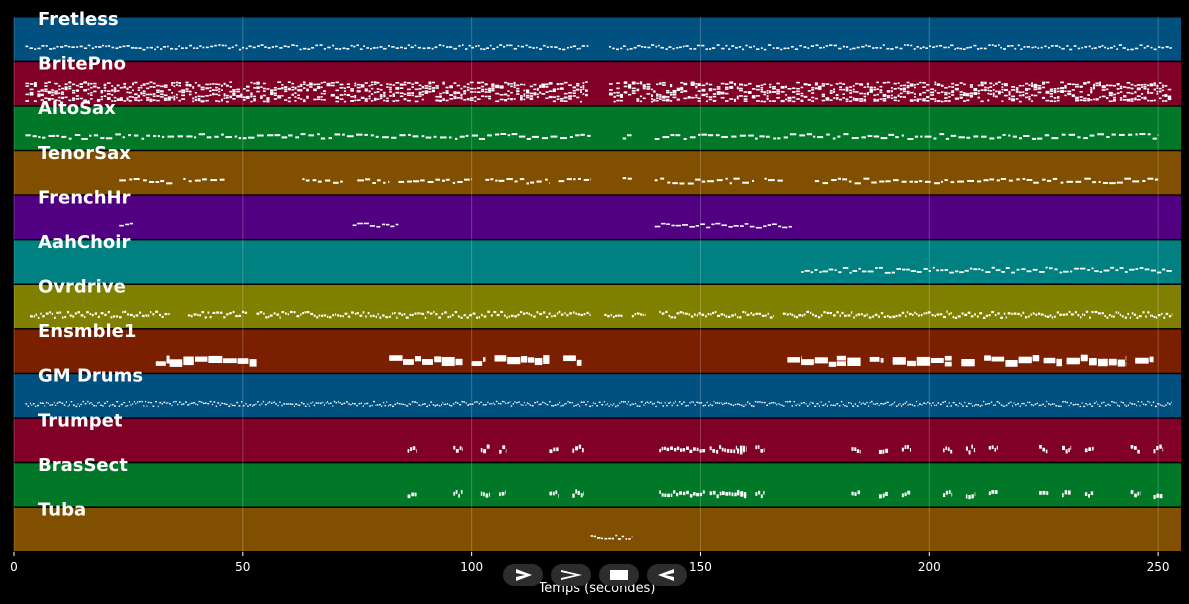 This screenshot has width=1189, height=604. Describe the element at coordinates (667, 575) in the screenshot. I see `rewind-button` at that location.